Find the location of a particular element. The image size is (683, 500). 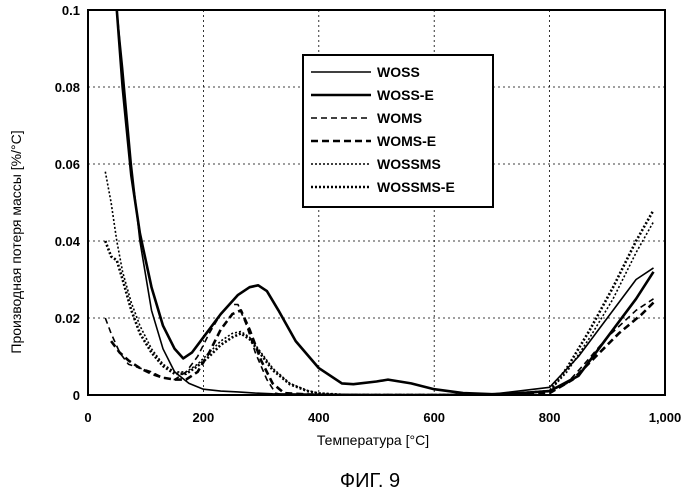

x-tick-label: 800 is located at coordinates (550, 417).